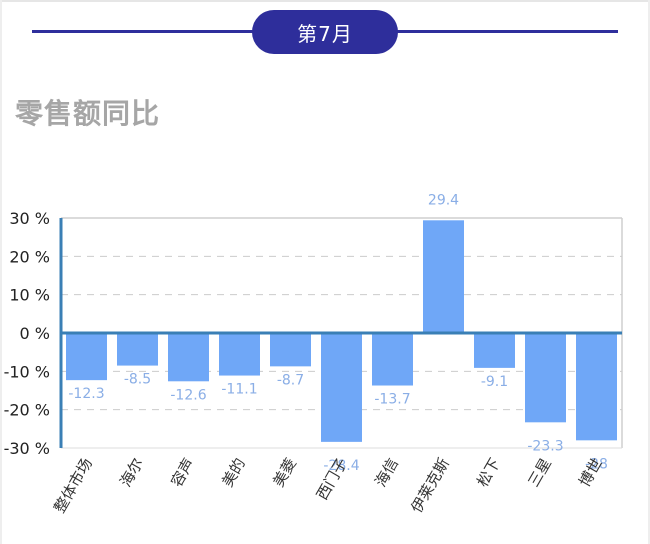 This screenshot has width=650, height=544. What do you see at coordinates (392, 400) in the screenshot?
I see `data-label: -13.7` at bounding box center [392, 400].